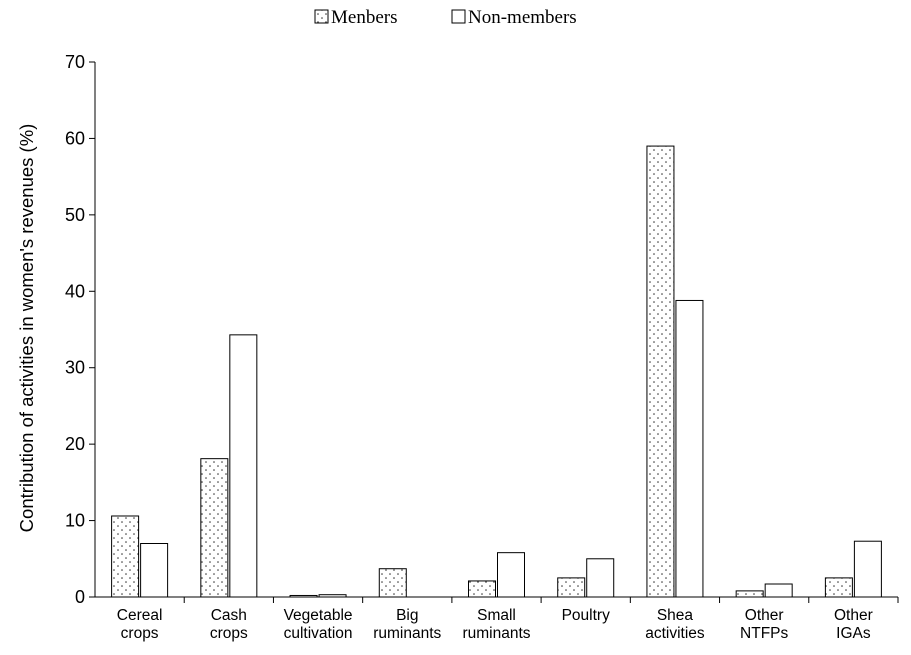 The width and height of the screenshot is (911, 655). Describe the element at coordinates (407, 615) in the screenshot. I see `x-category-label: Big` at that location.